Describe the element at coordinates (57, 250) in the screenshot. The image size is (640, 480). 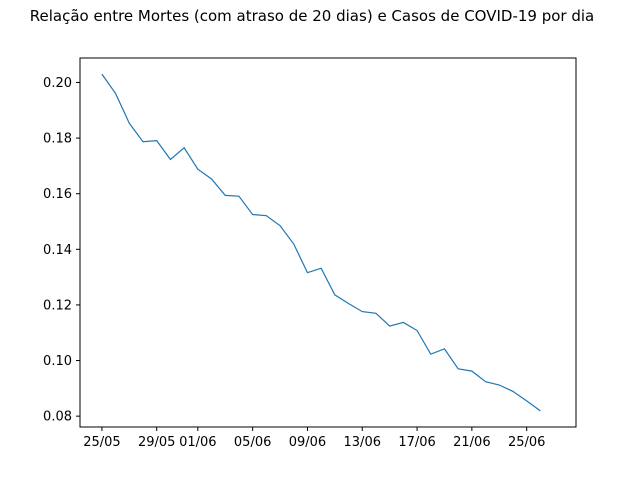
I see `y-tick-label: 0.14` at that location.